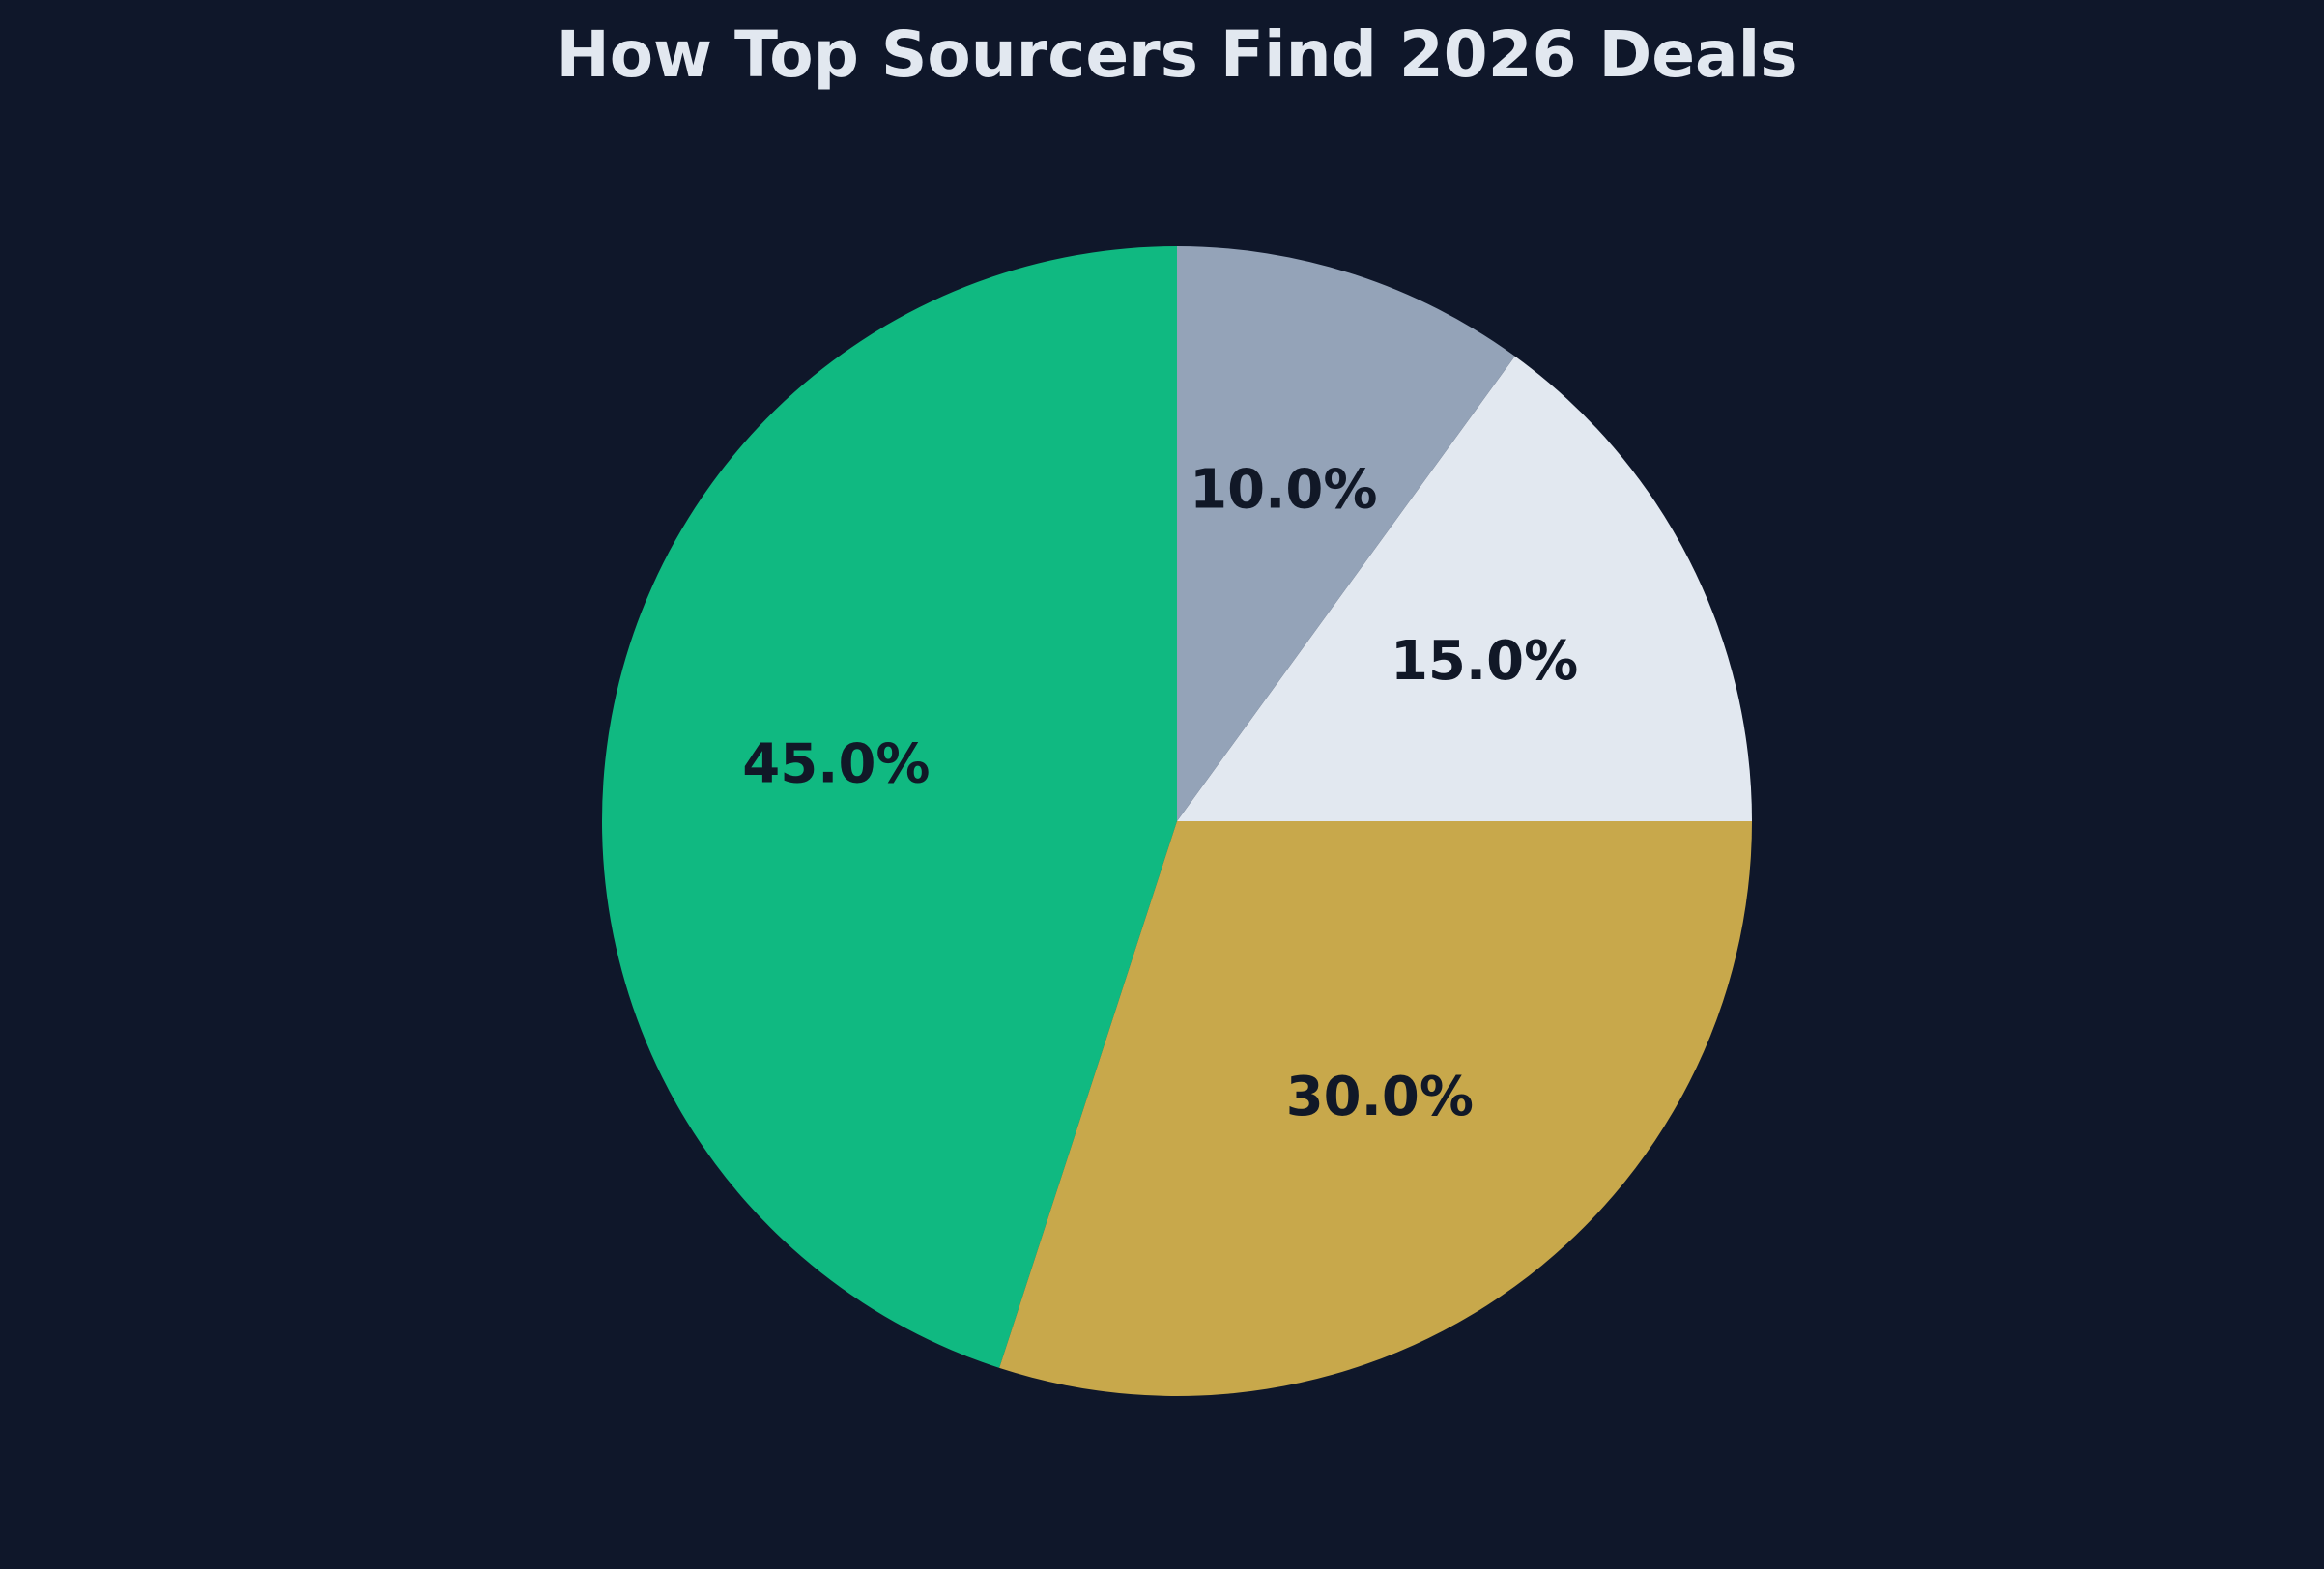 The width and height of the screenshot is (2324, 1569). I want to click on slice-label: 30.0%, so click(1380, 1097).